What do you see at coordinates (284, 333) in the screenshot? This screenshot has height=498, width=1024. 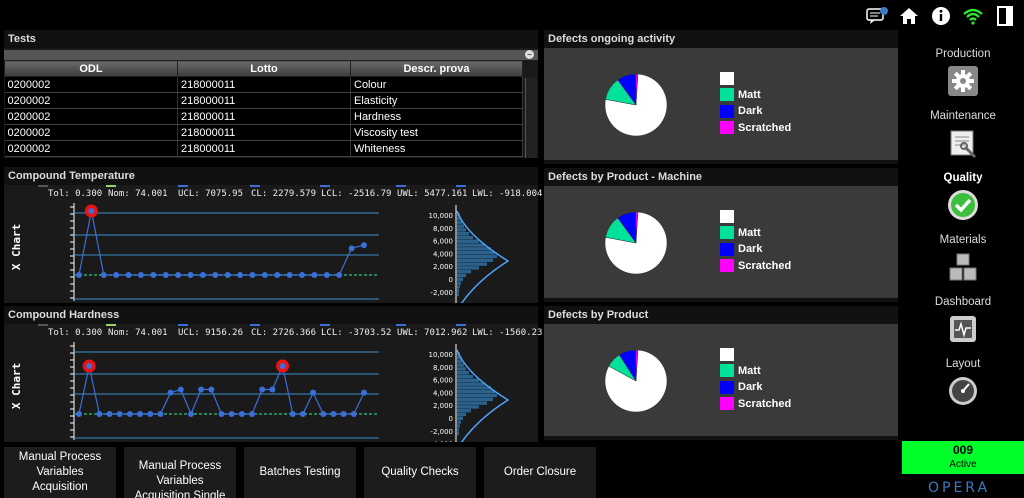 I see `stat-cl: CL: 2726.366` at bounding box center [284, 333].